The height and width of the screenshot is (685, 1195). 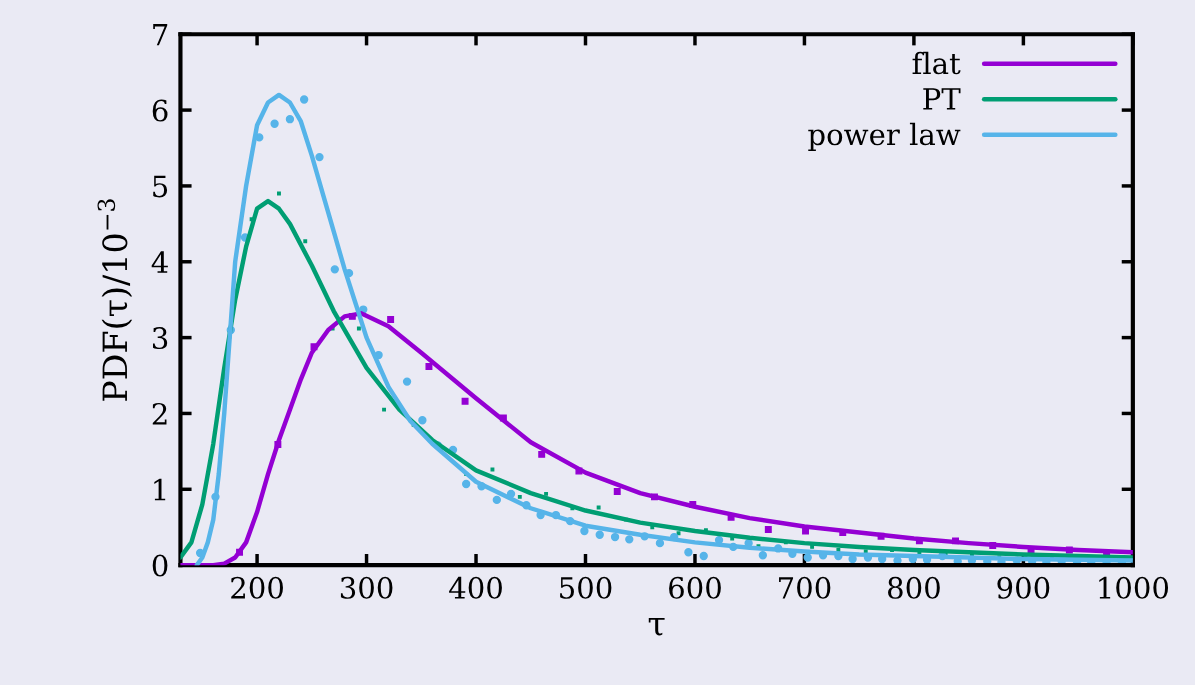 What do you see at coordinates (695, 587) in the screenshot?
I see `x-tick-label: 600` at bounding box center [695, 587].